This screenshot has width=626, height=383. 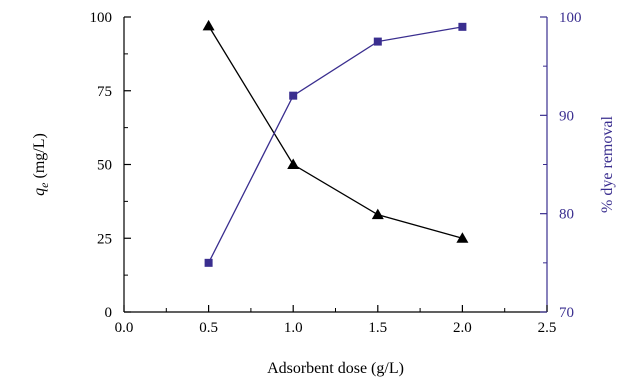 What do you see at coordinates (561, 165) in the screenshot?
I see `right-y-axis-ticks: 70 80 90 100` at bounding box center [561, 165].